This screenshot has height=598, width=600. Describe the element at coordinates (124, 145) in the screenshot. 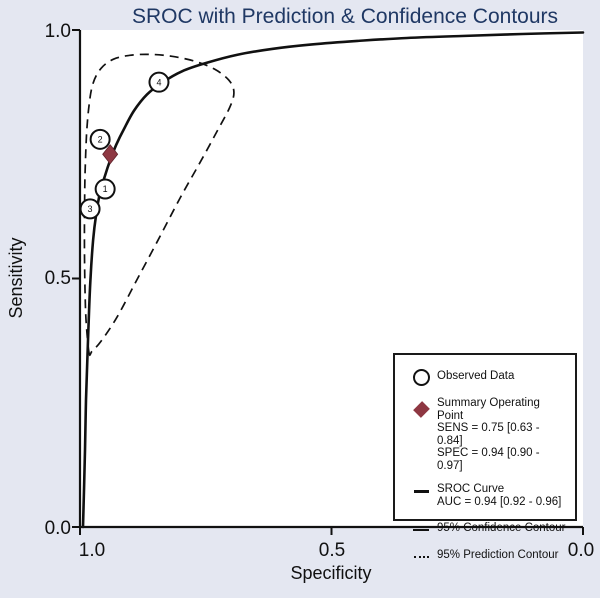

I see `markers-layer: 1 2 3 4` at that location.